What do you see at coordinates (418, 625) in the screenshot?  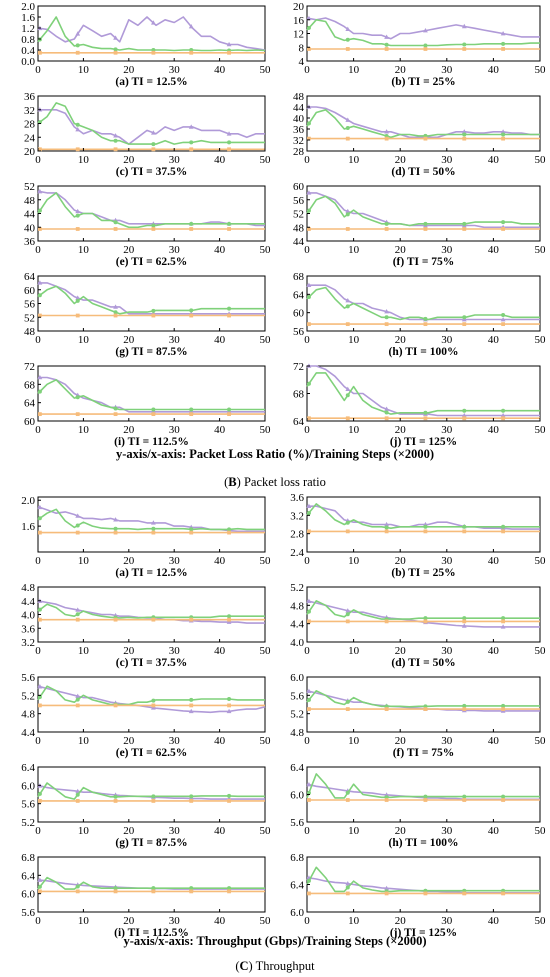 I see `chart-panel-14: 4.0 4.4 4.8 5.2 0 10 20 30 40 50 (d) TI = 50%` at bounding box center [418, 625].